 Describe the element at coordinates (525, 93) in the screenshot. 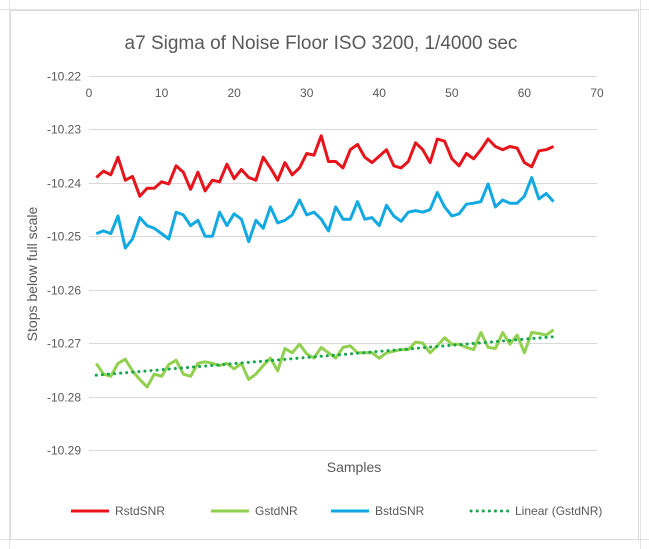

I see `x-tick-label: 60` at that location.